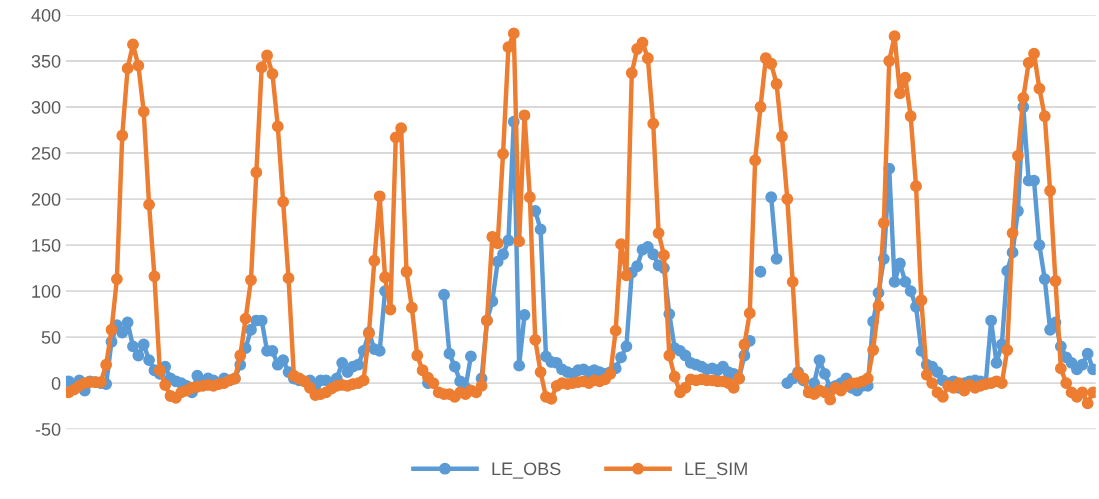 The image size is (1099, 499). Describe the element at coordinates (46, 15) in the screenshot. I see `y-tick-label: 400` at that location.